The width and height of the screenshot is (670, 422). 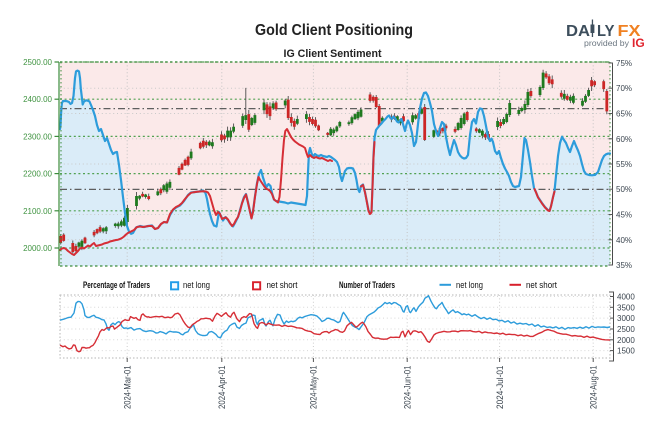 I want to click on svg-text: 2200.00, so click(x=37, y=174).